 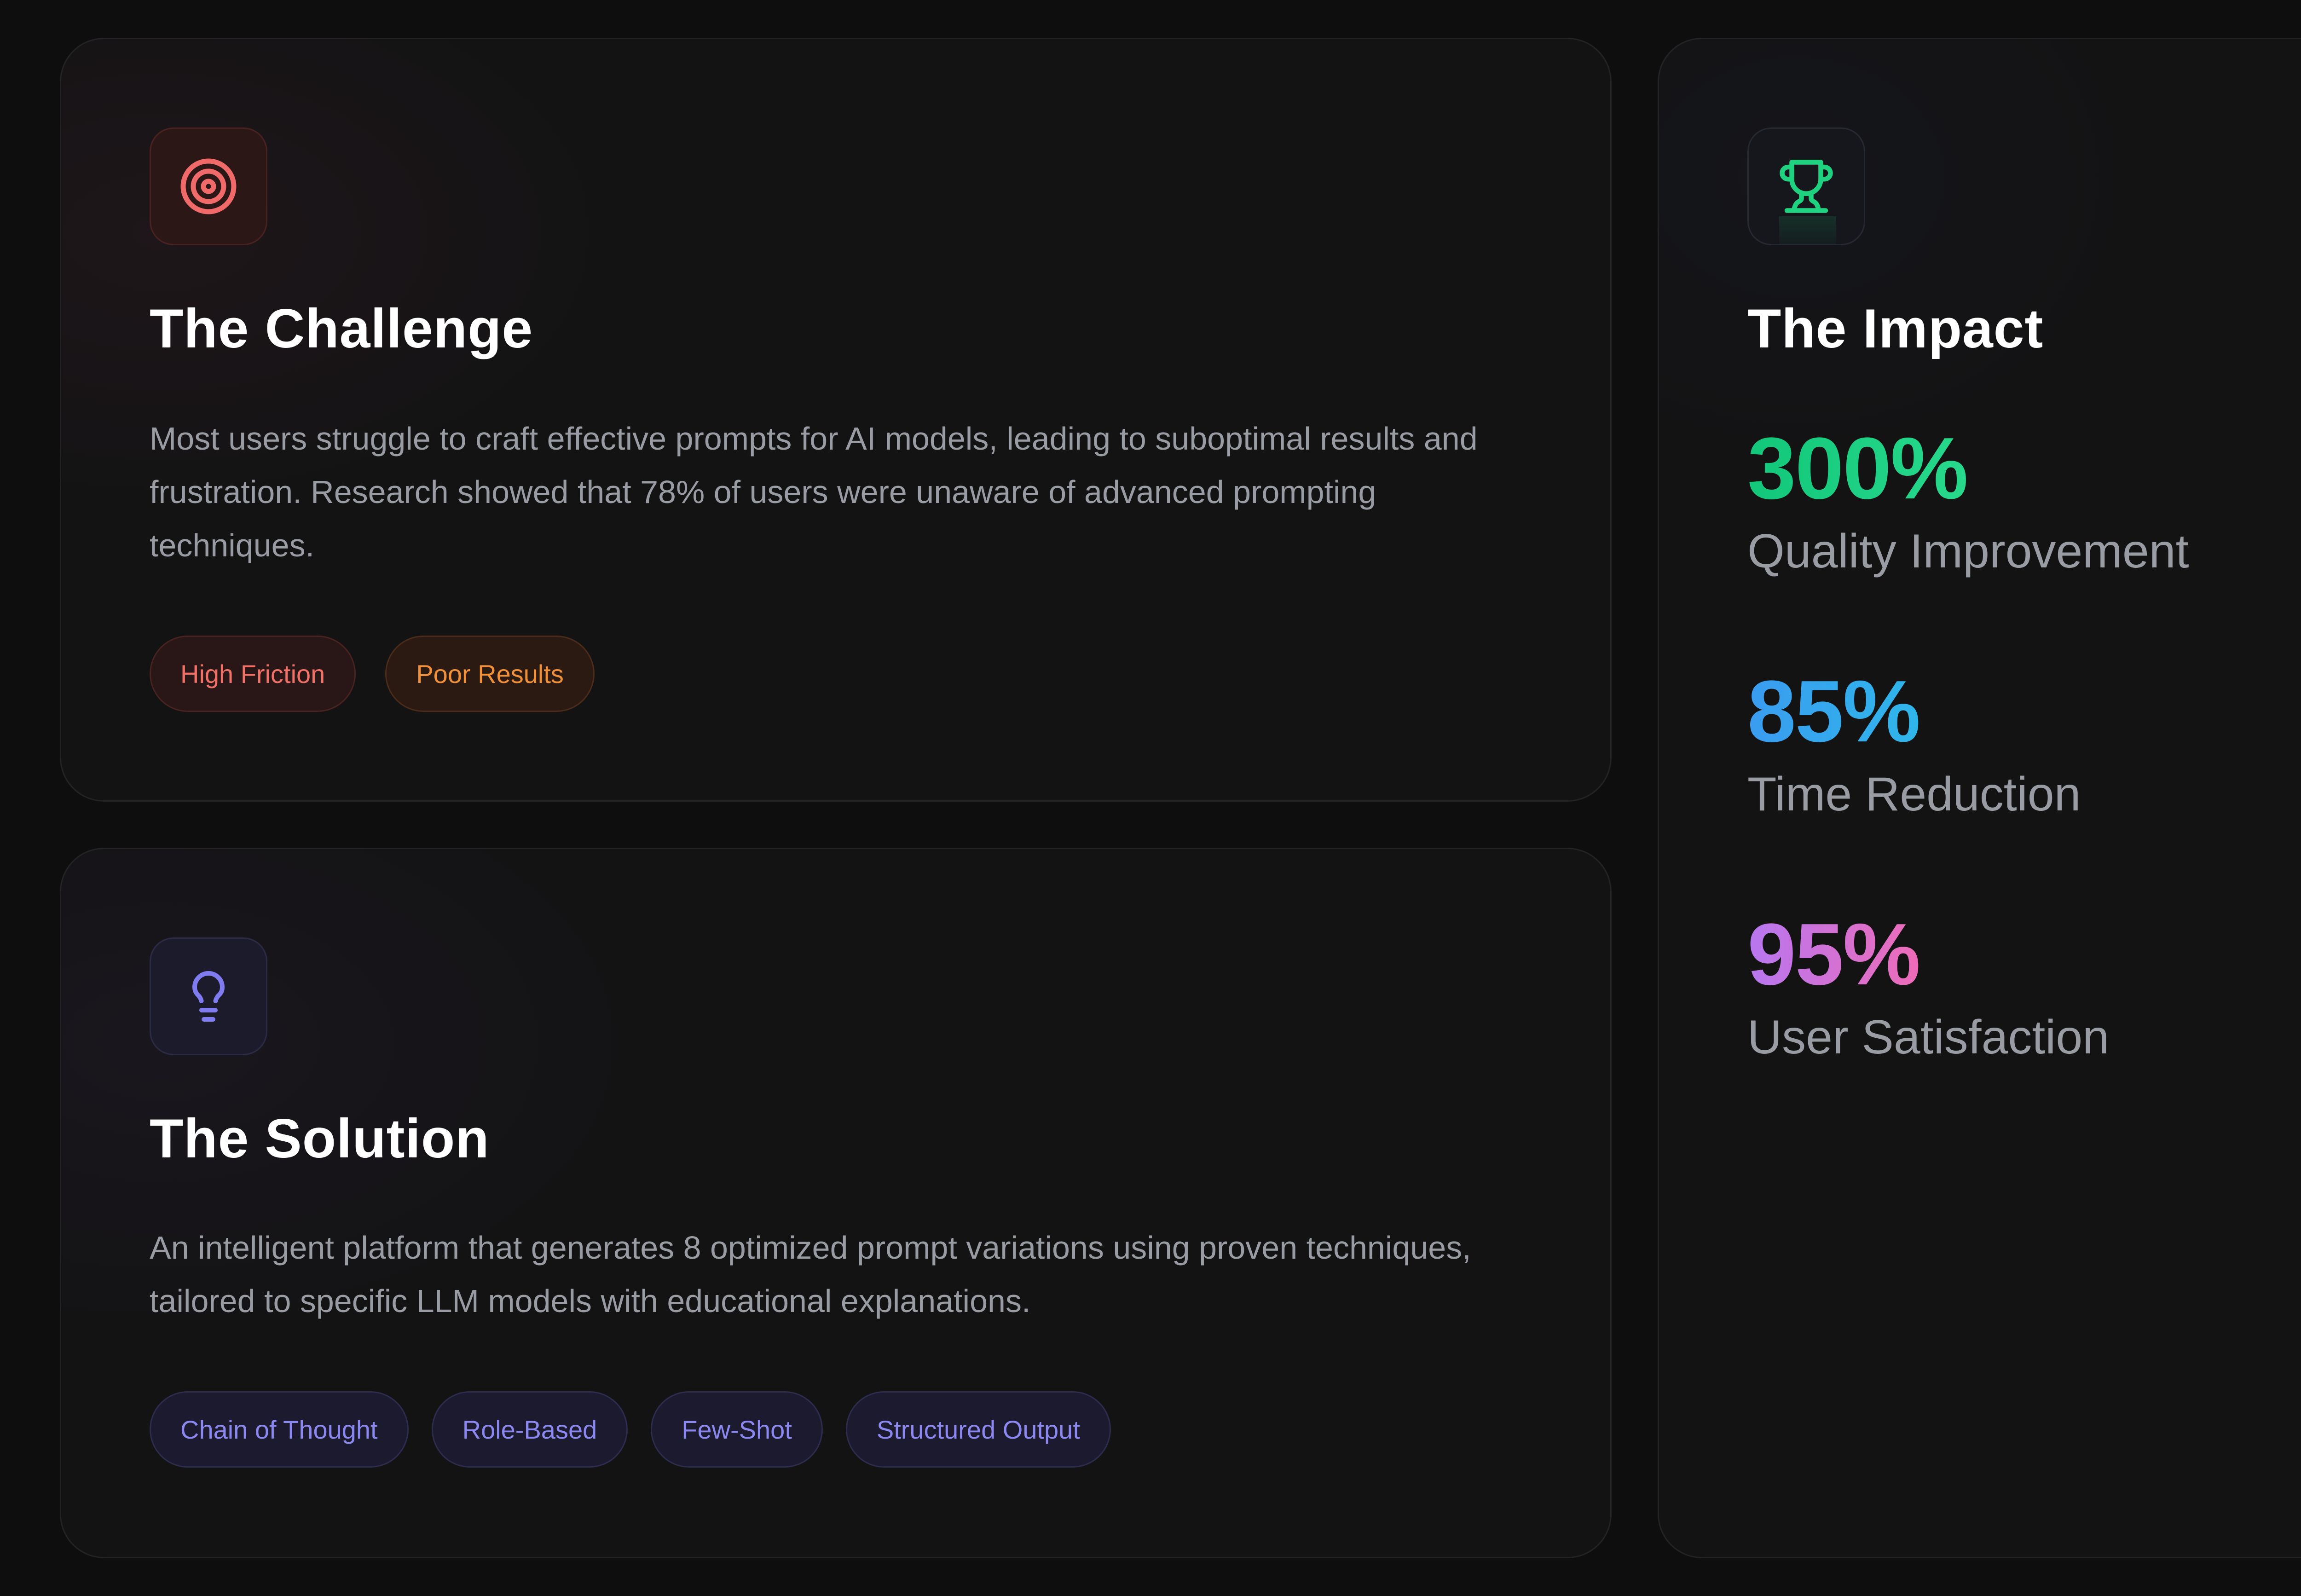 I want to click on solution-title: The Solution, so click(x=320, y=1139).